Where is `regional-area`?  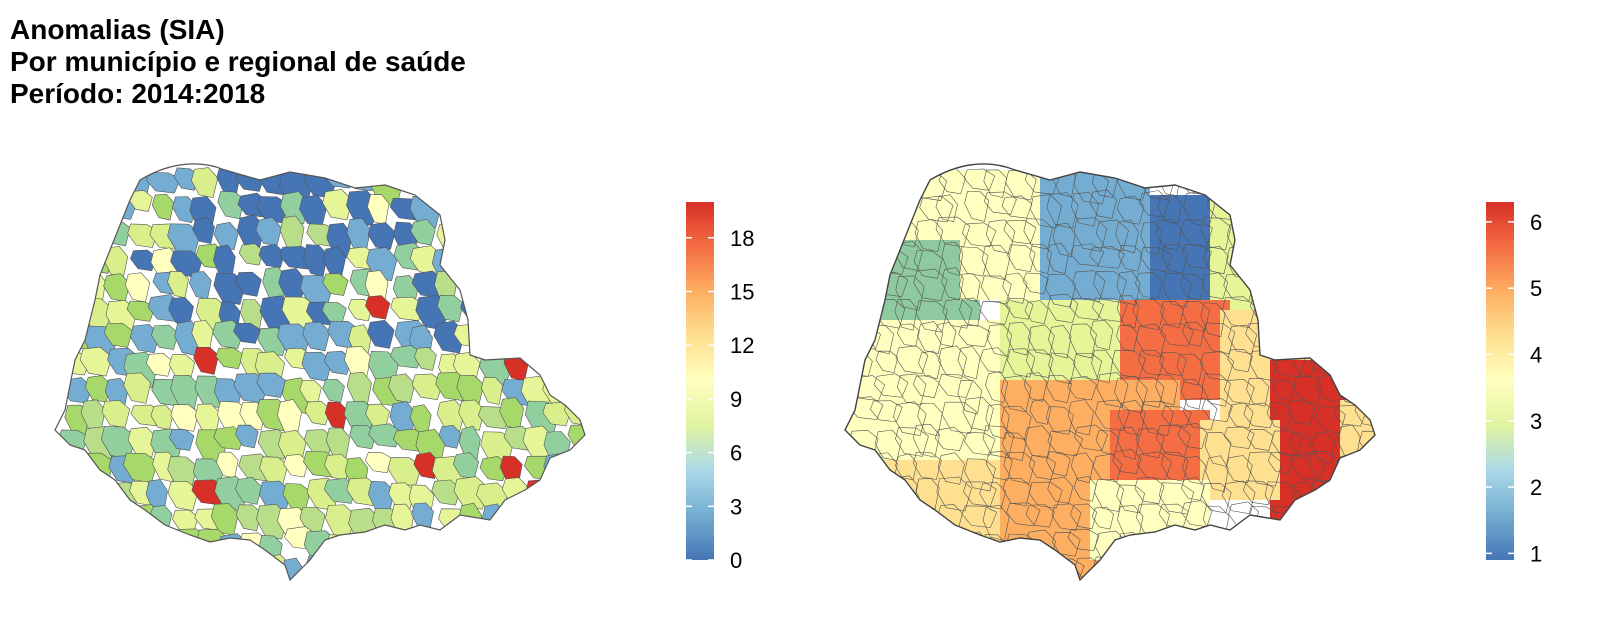 regional-area is located at coordinates (1240, 460).